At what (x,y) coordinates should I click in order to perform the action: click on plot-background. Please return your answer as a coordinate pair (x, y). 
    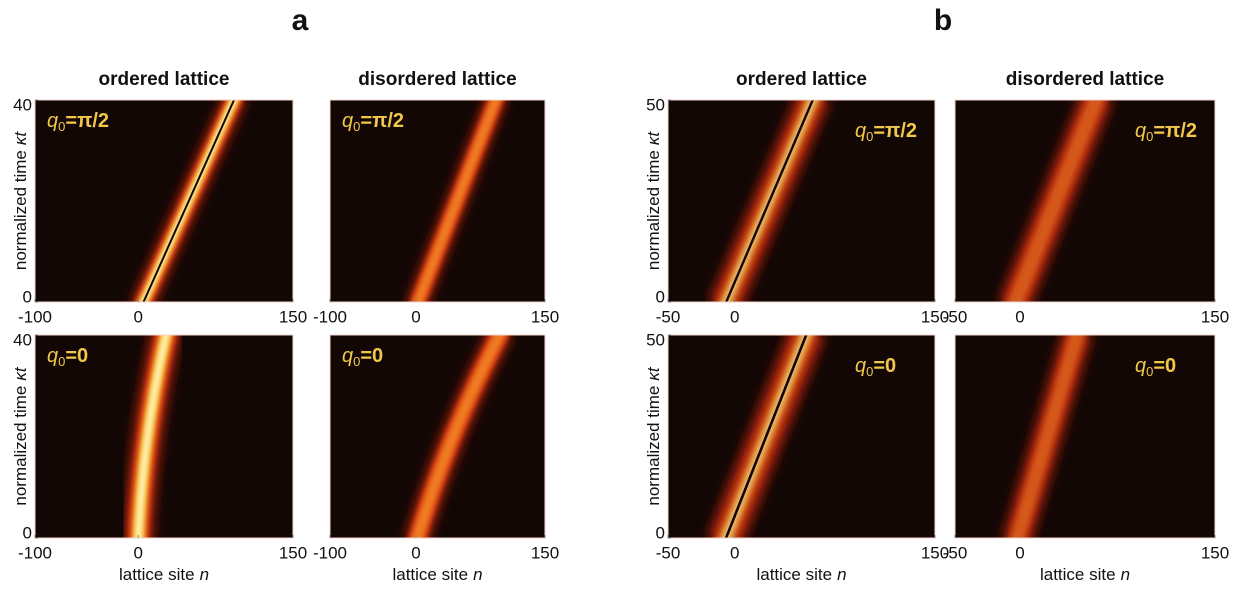
    Looking at the image, I should click on (1085, 436).